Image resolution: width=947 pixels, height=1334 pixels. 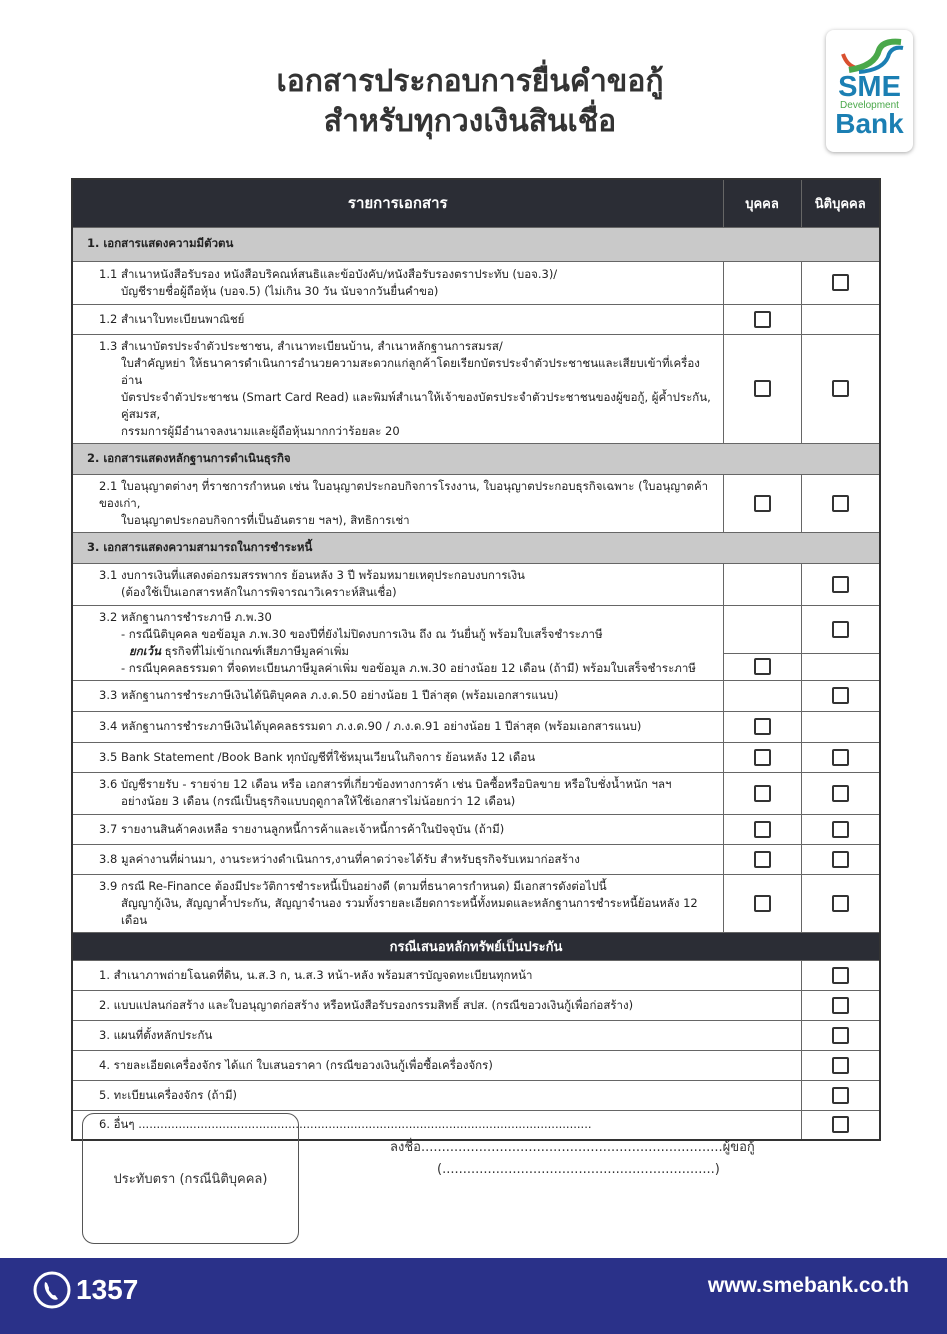 What do you see at coordinates (869, 91) in the screenshot?
I see `sme-bank-logo: SME Development Bank` at bounding box center [869, 91].